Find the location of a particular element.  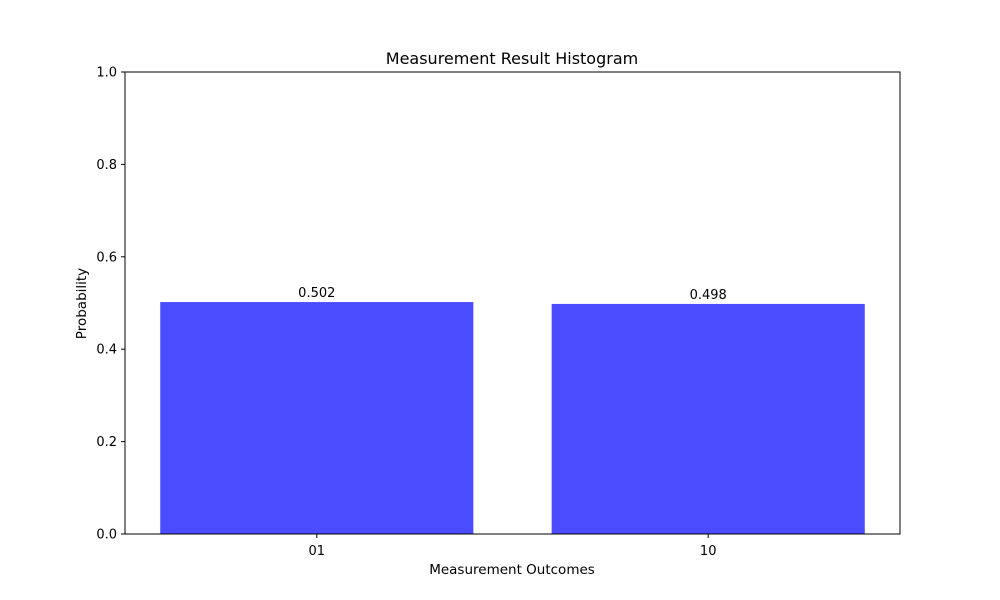

bar-value-label-01: 0.502 is located at coordinates (316, 293).